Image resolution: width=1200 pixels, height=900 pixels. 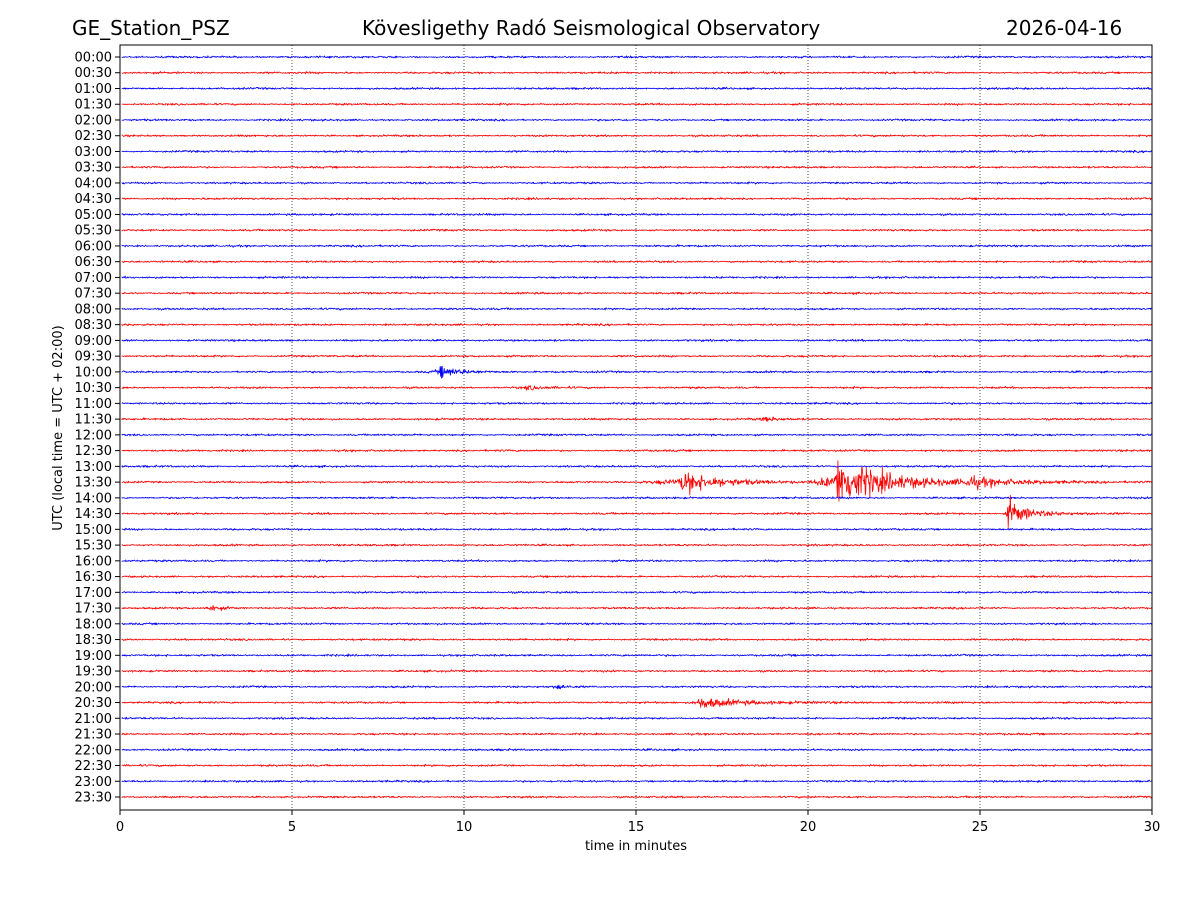 What do you see at coordinates (93, 262) in the screenshot?
I see `y-tick-label: 06:30` at bounding box center [93, 262].